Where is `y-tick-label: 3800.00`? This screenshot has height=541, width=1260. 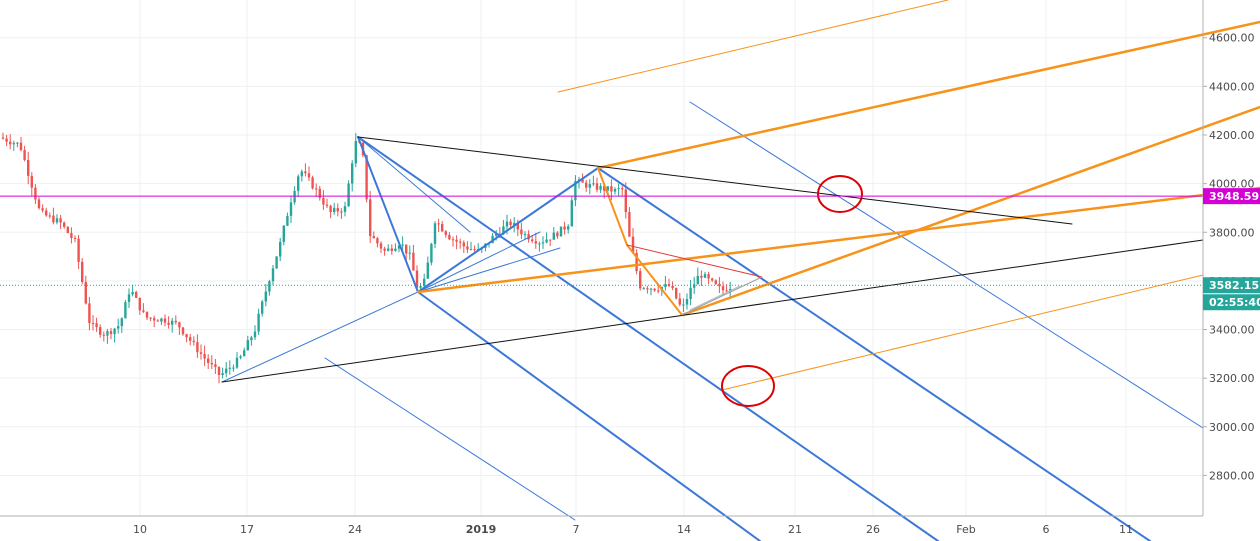
y-tick-label: 3800.00 is located at coordinates (1232, 232).